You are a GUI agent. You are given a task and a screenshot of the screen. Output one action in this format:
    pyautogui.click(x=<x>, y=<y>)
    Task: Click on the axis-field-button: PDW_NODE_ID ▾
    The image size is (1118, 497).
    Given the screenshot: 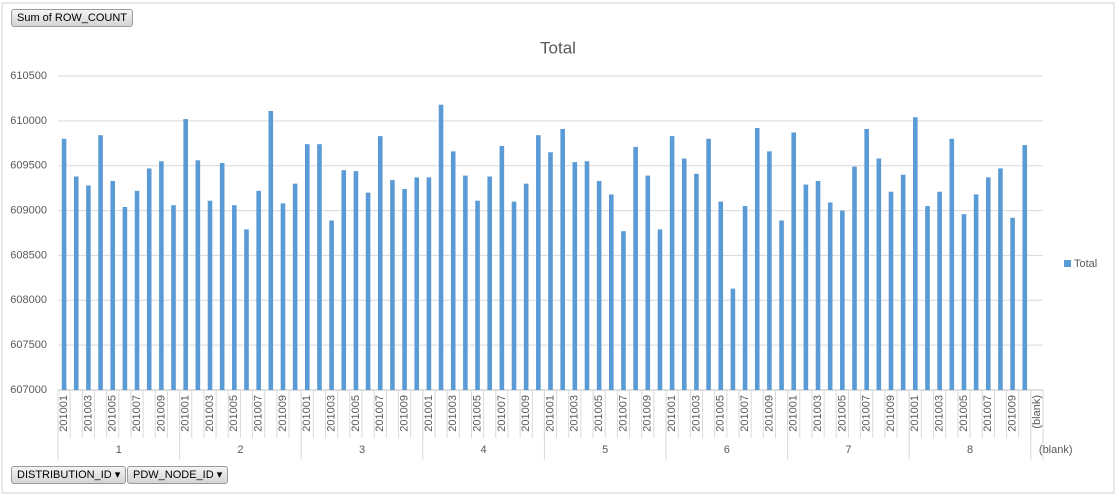 What is the action you would take?
    pyautogui.click(x=178, y=475)
    